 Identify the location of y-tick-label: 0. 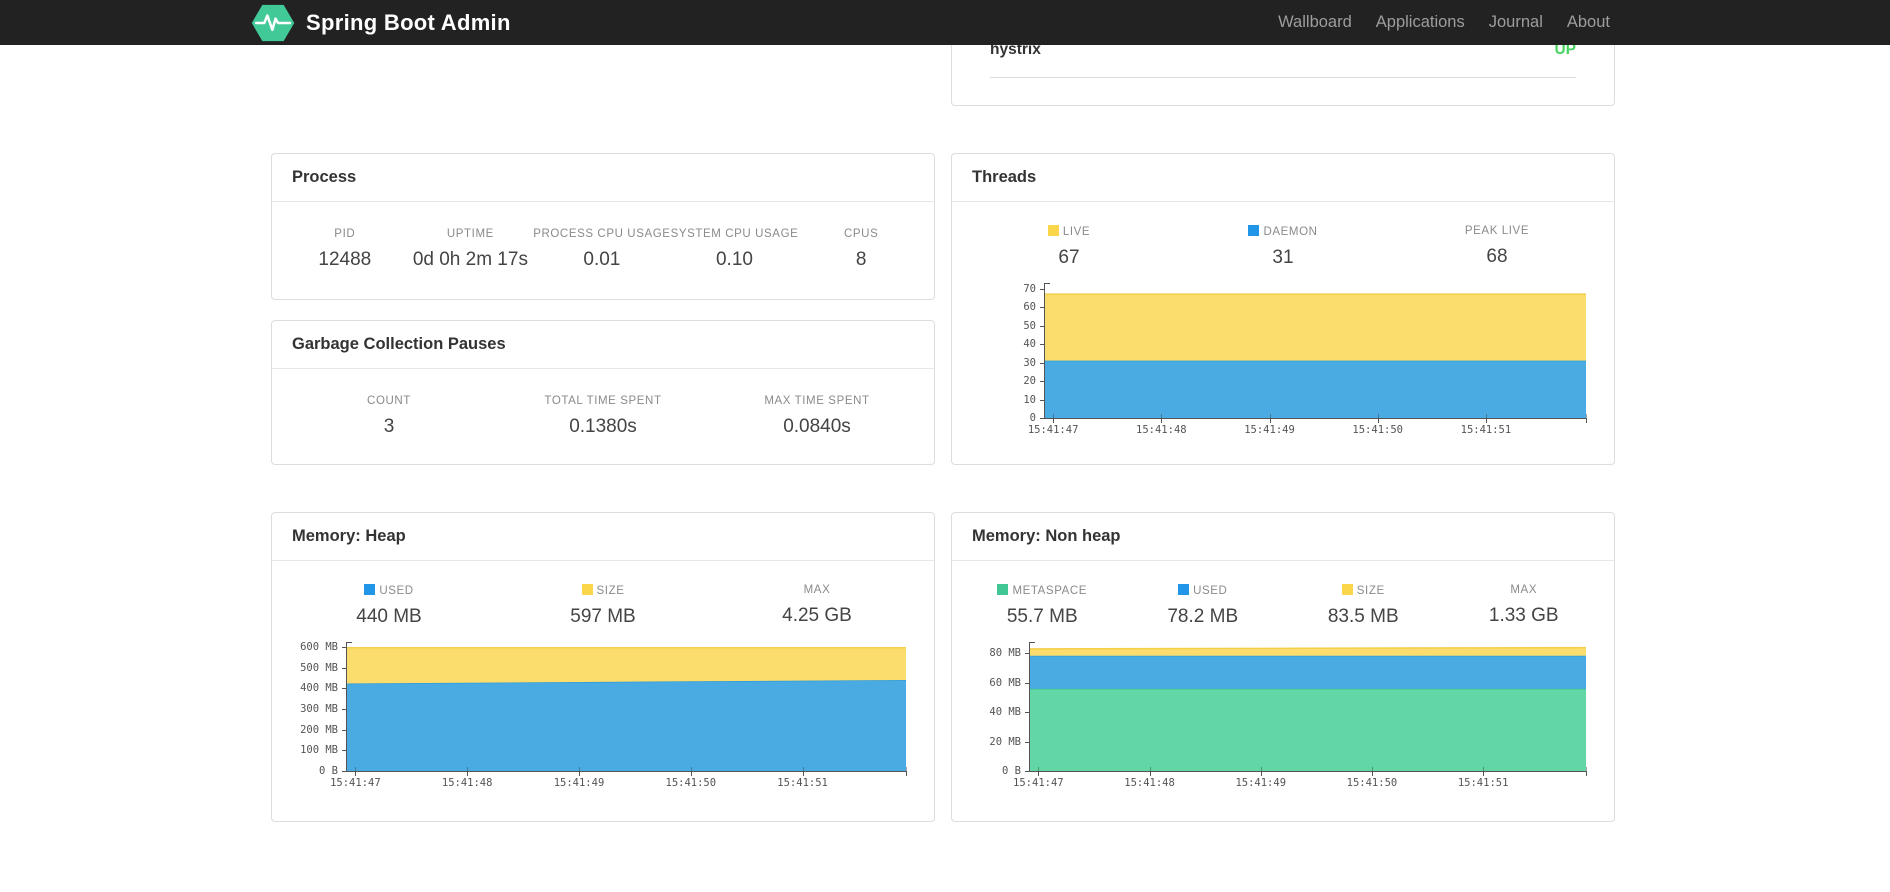
(1032, 418).